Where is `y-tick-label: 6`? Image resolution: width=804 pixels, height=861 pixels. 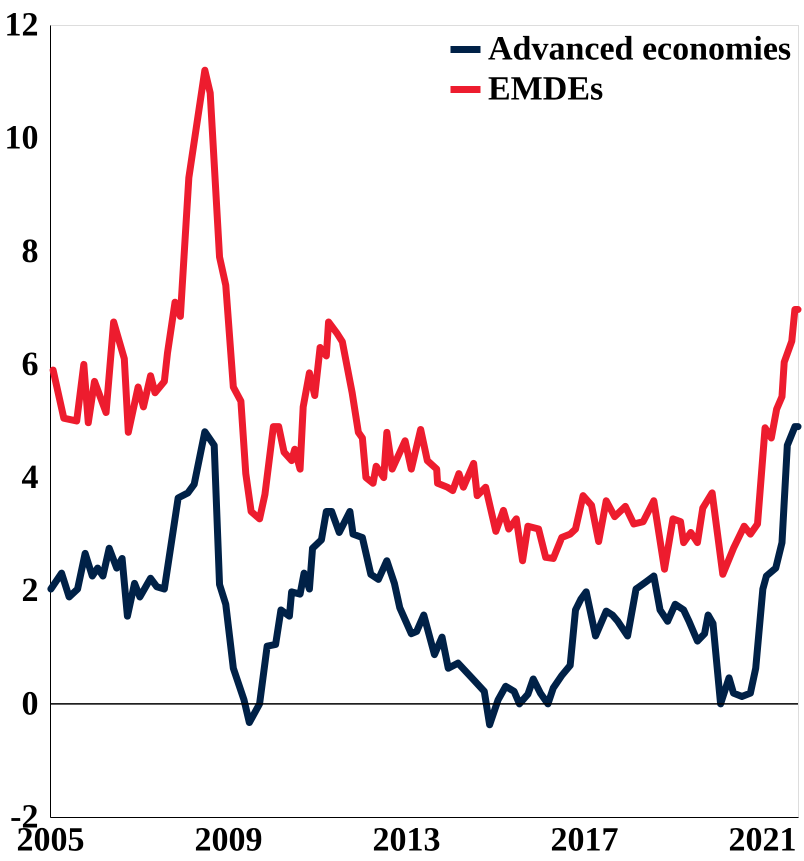
y-tick-label: 6 is located at coordinates (30, 364).